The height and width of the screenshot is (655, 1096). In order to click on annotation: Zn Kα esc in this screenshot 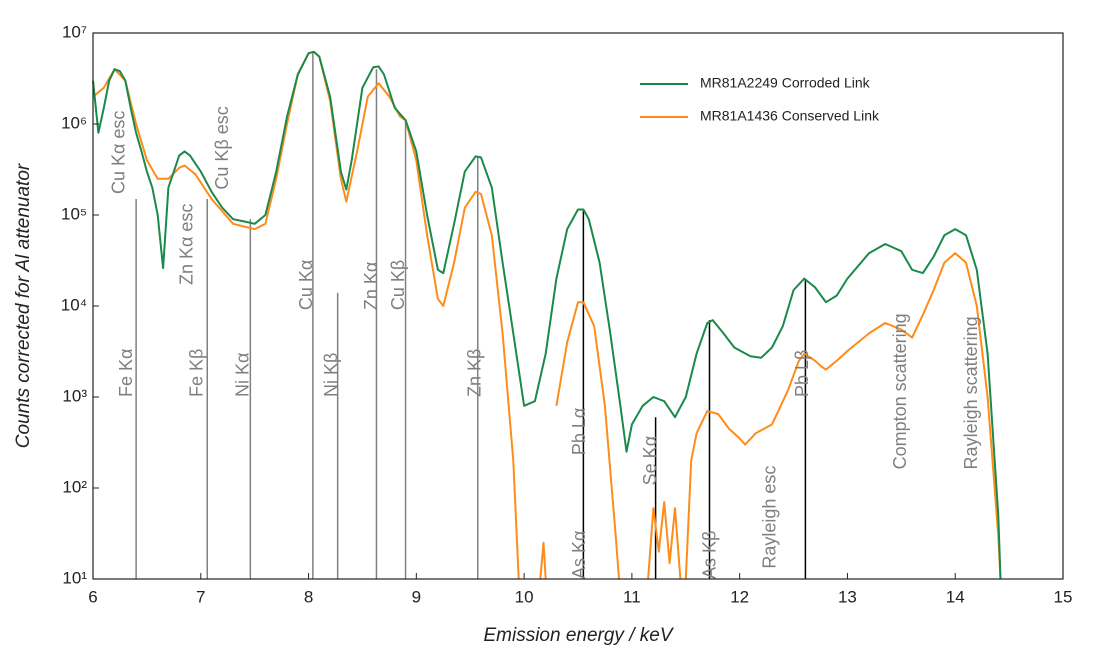, I will do `click(187, 244)`.